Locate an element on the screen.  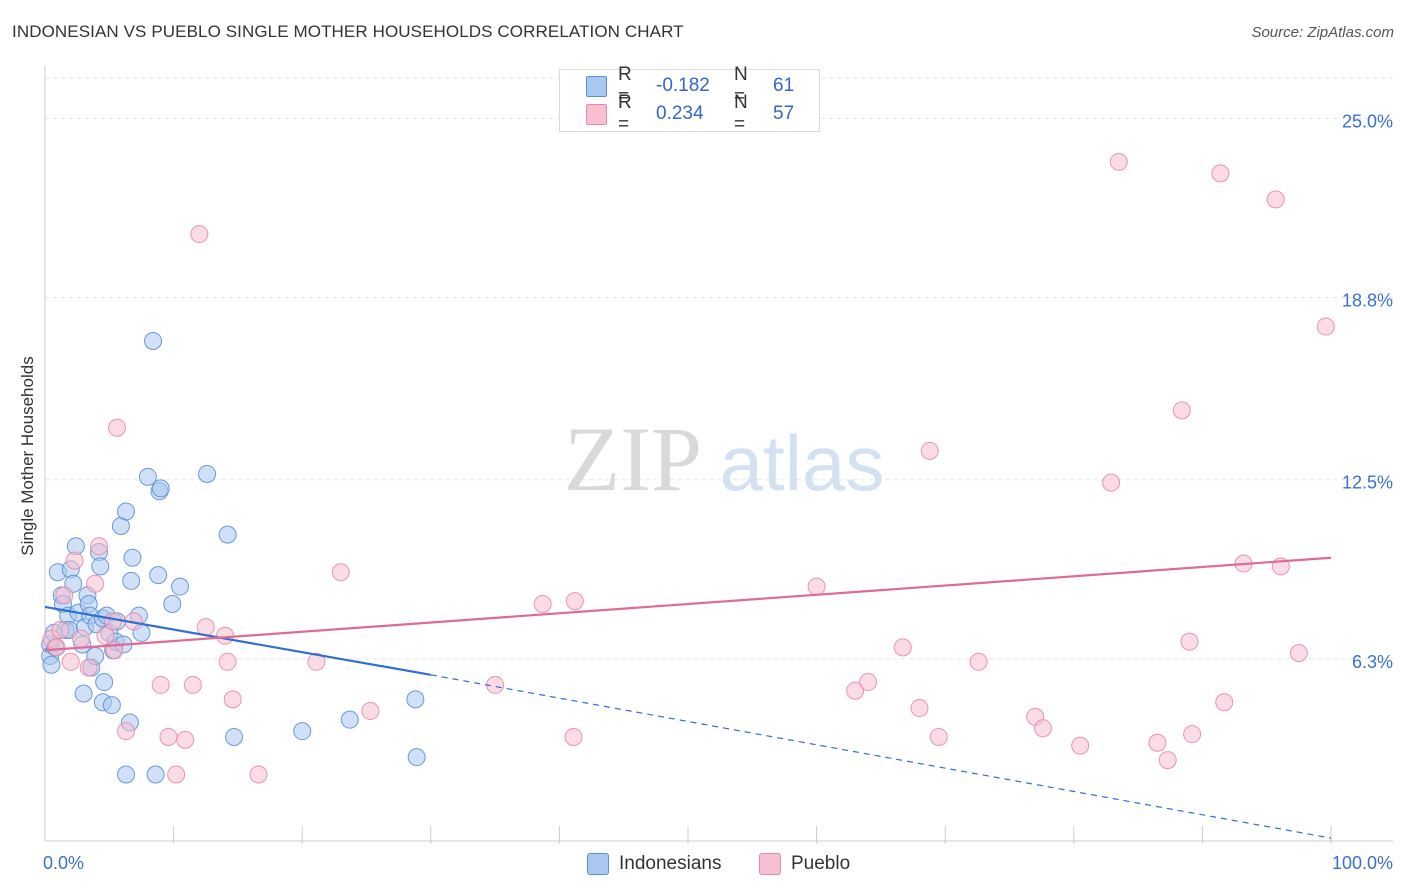
r-value: -0.182 is located at coordinates (683, 85).